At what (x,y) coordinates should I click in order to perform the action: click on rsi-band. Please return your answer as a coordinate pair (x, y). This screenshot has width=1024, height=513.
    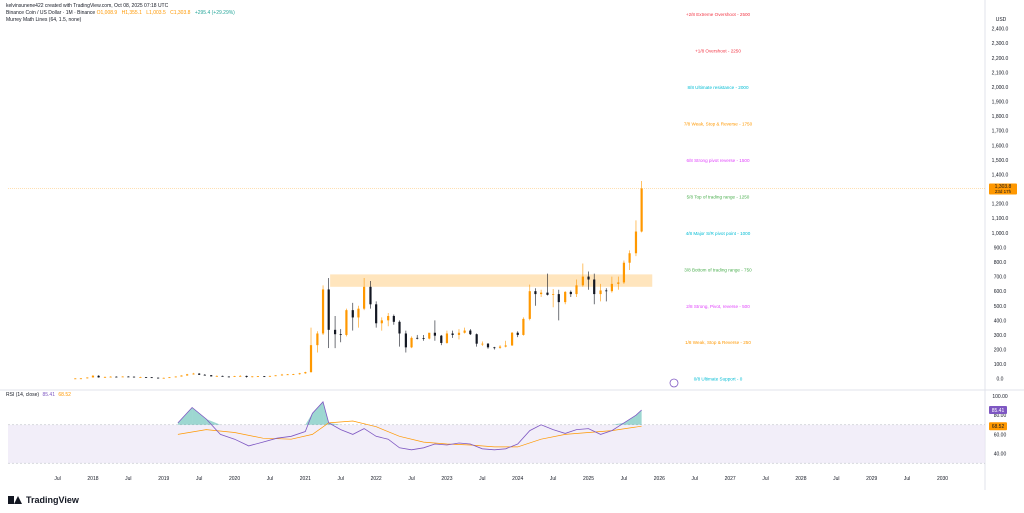
    Looking at the image, I should click on (496, 444).